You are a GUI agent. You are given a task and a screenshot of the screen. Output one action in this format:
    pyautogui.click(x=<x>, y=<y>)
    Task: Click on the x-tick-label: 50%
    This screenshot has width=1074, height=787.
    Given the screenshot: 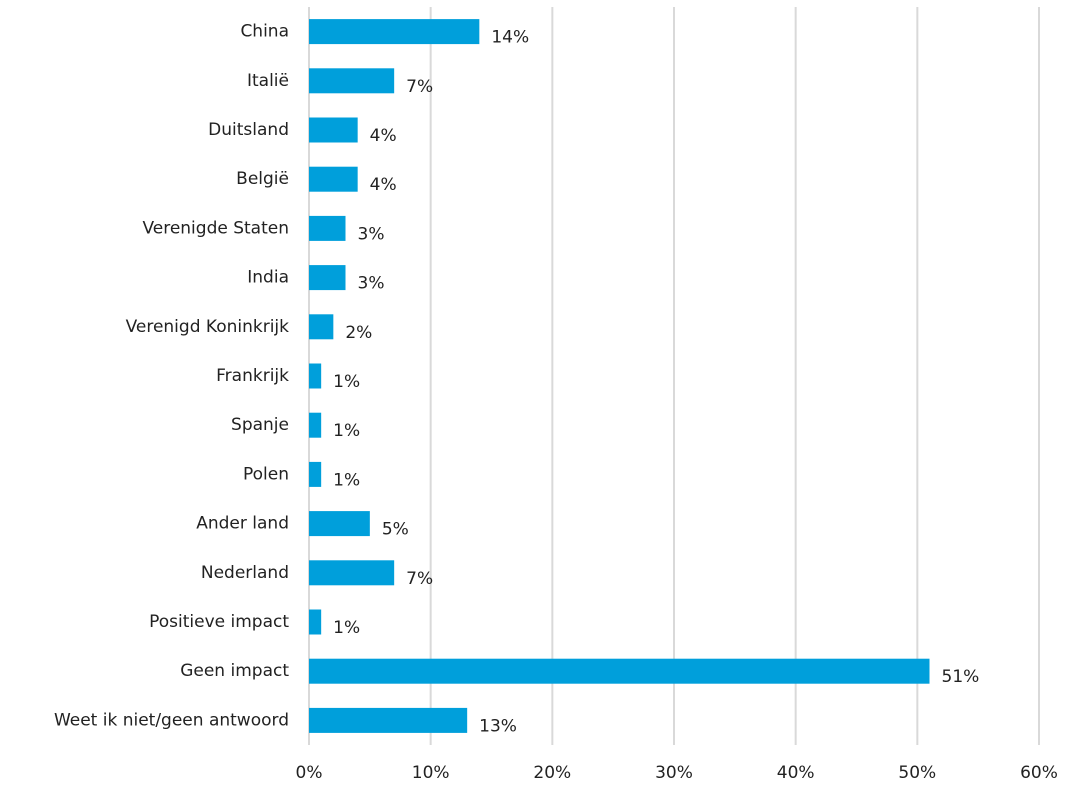 What is the action you would take?
    pyautogui.click(x=917, y=773)
    